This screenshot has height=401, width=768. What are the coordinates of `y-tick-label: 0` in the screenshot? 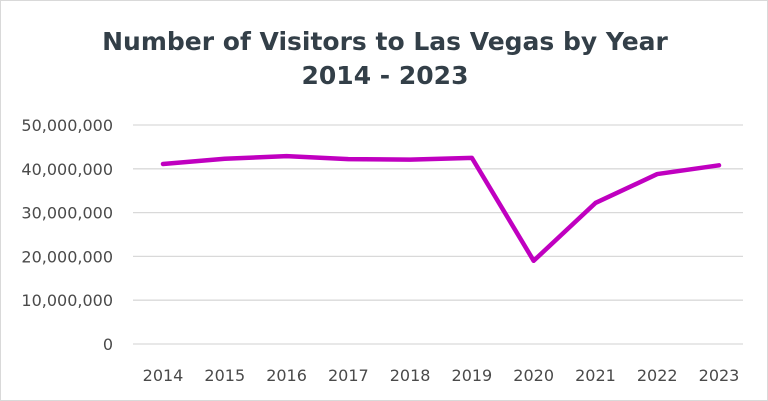 It's located at (108, 344).